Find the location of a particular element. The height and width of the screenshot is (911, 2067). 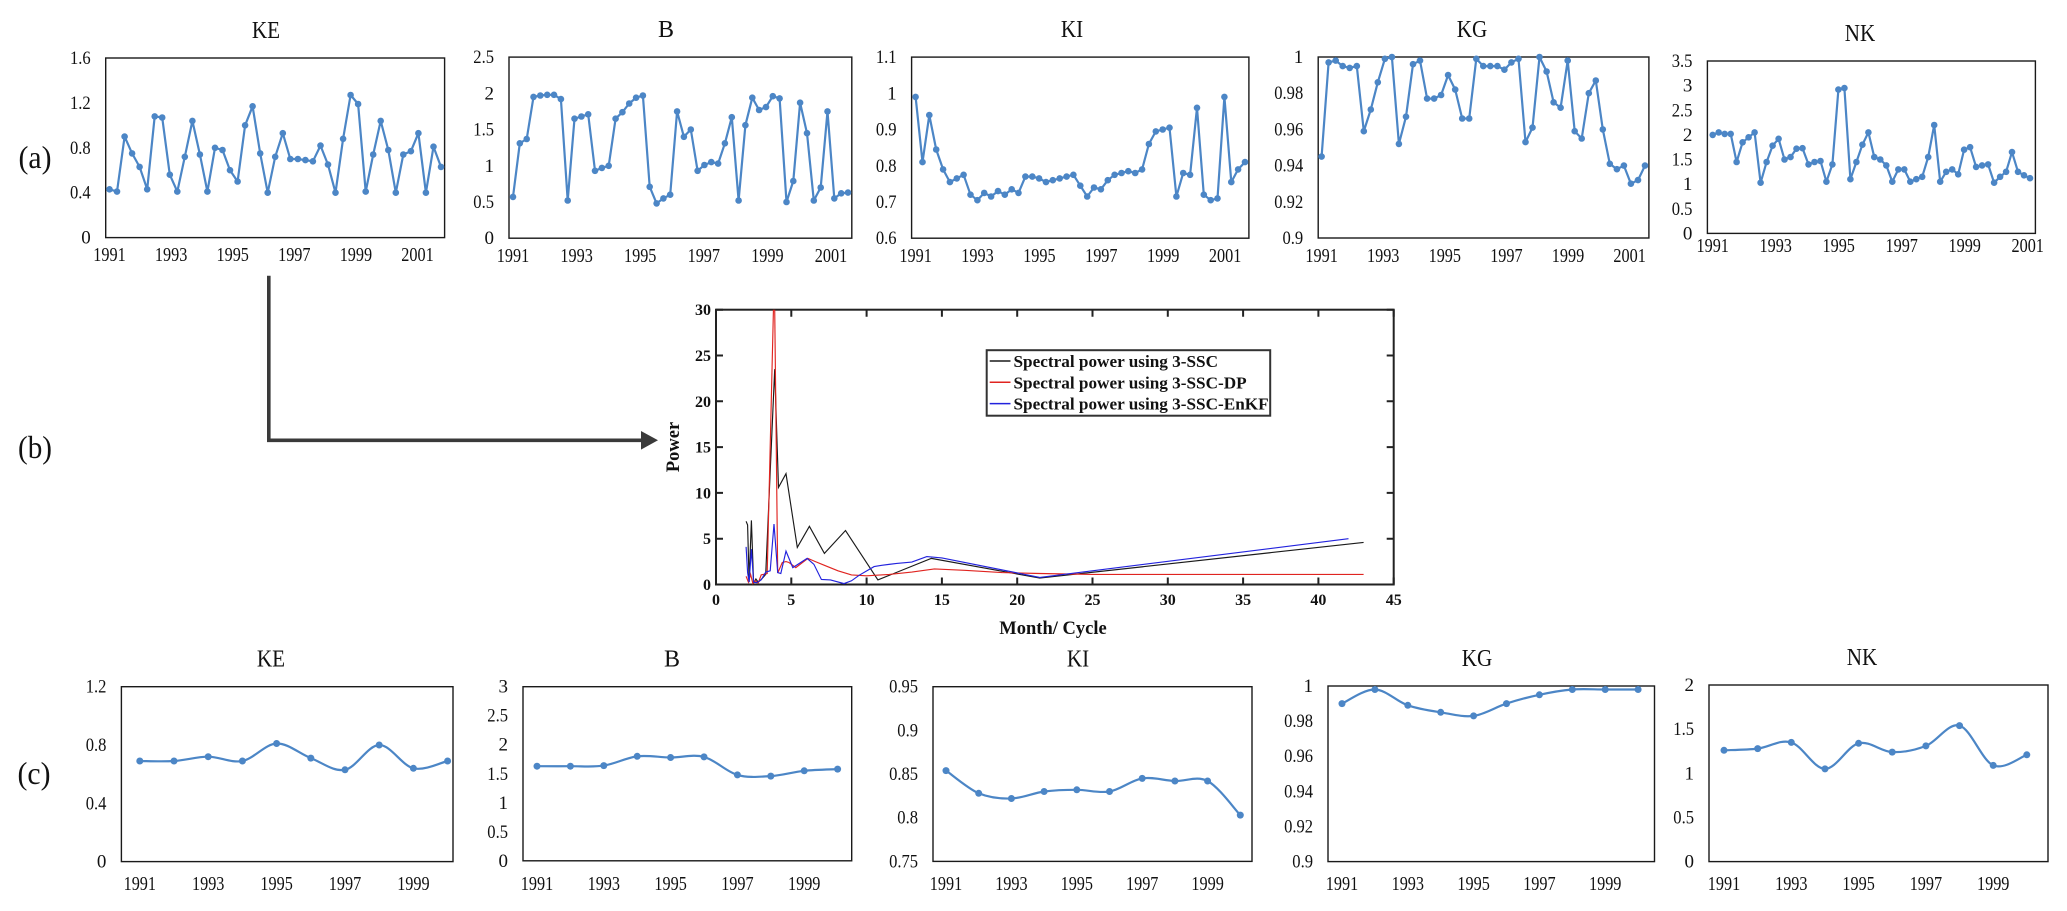

svg-text: 40 is located at coordinates (1318, 600).